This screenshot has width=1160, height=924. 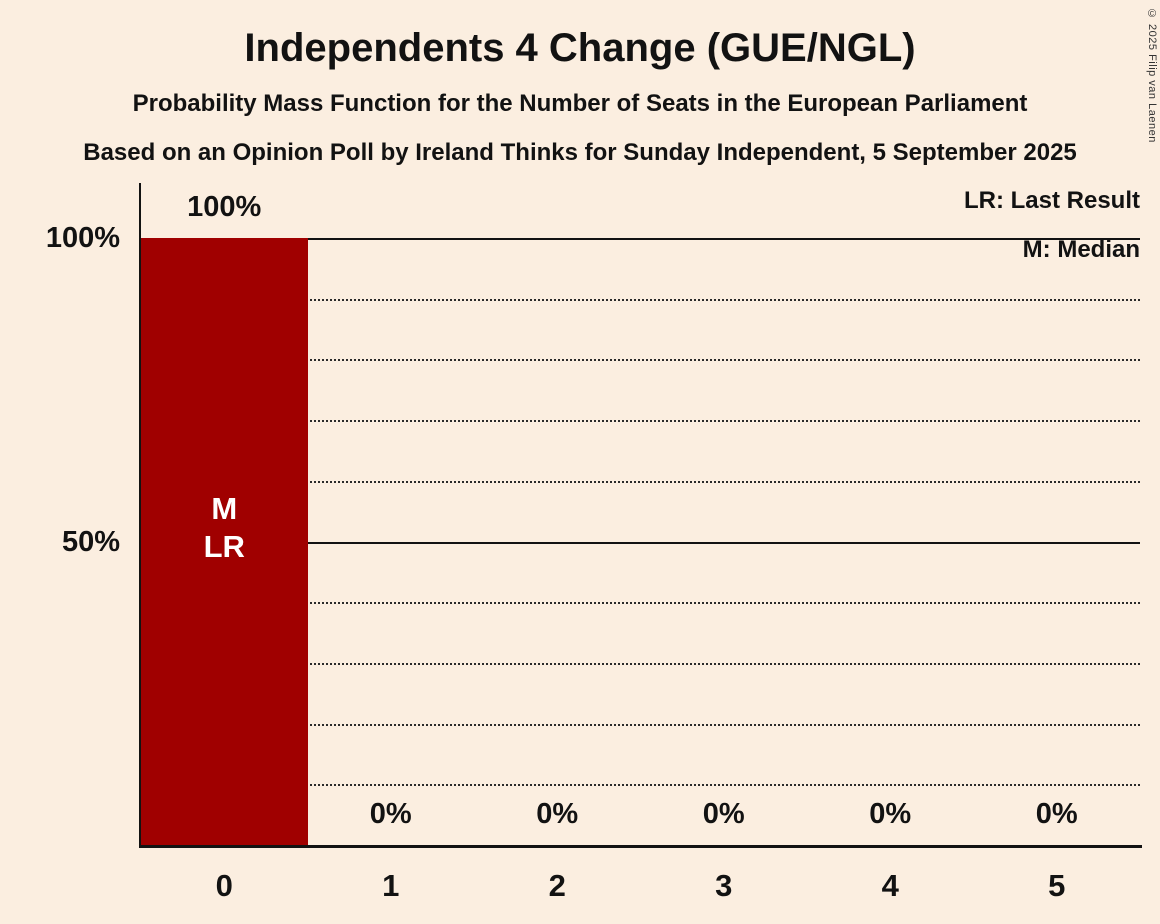 I want to click on gridline-30pct, so click(x=640, y=663).